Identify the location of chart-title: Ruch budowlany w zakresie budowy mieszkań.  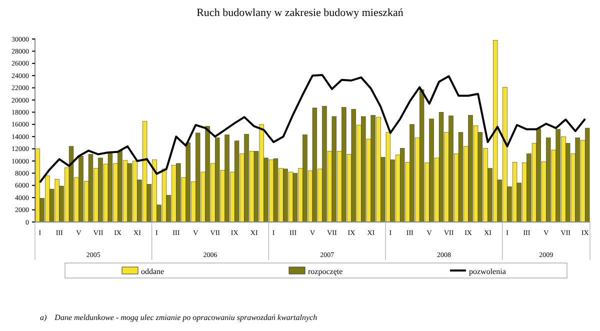
(300, 13).